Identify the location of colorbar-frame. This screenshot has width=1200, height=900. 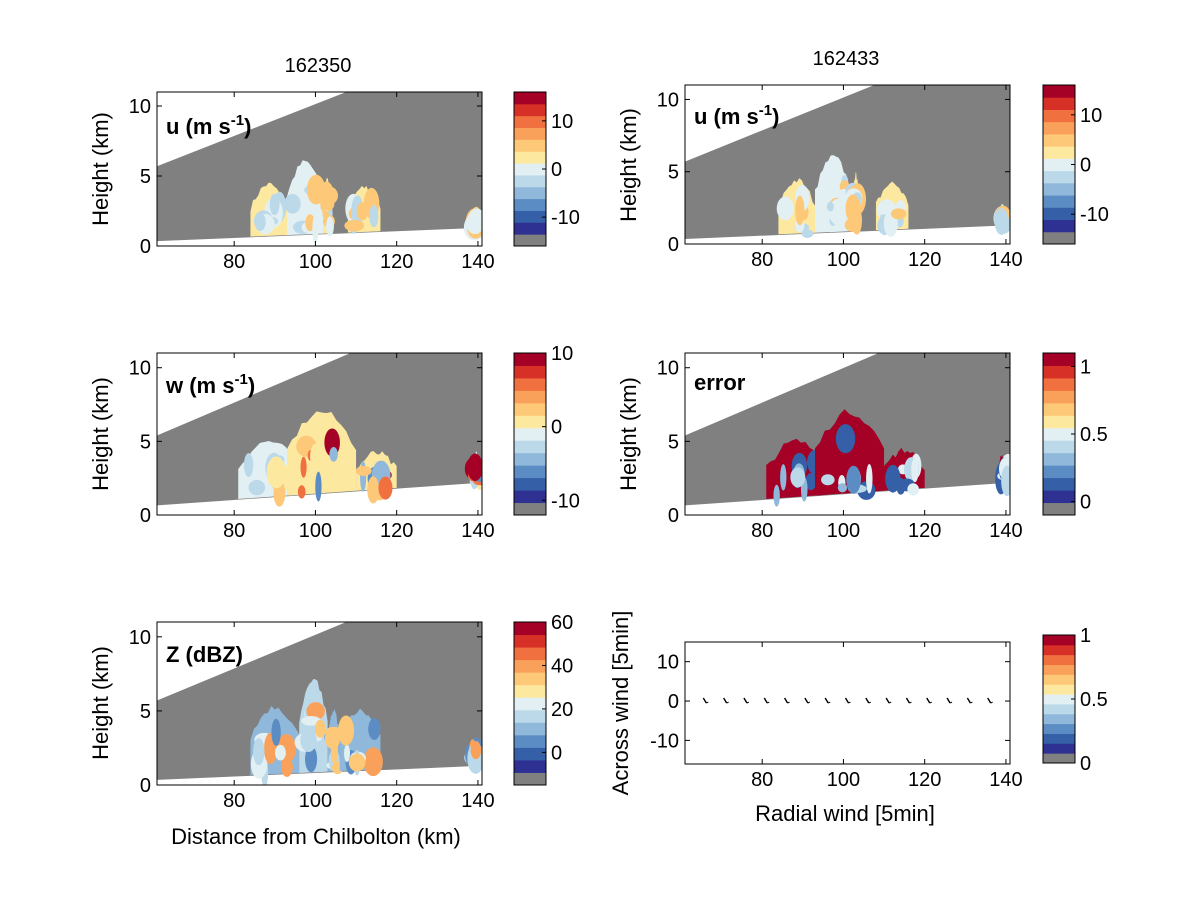
(530, 434).